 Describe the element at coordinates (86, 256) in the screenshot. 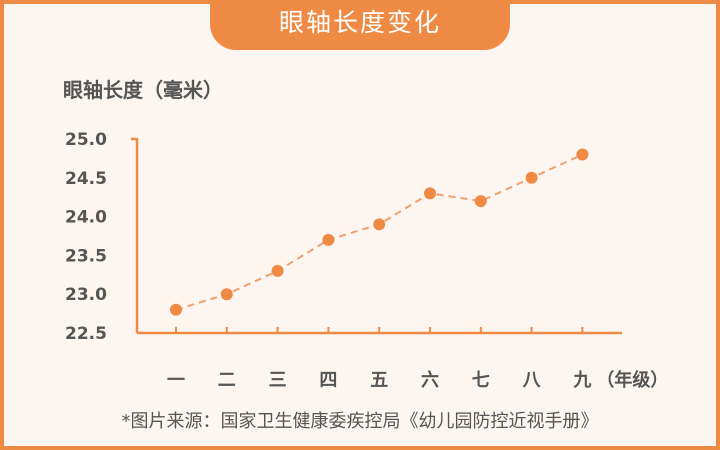

I see `y-tick-label: 23.5` at that location.